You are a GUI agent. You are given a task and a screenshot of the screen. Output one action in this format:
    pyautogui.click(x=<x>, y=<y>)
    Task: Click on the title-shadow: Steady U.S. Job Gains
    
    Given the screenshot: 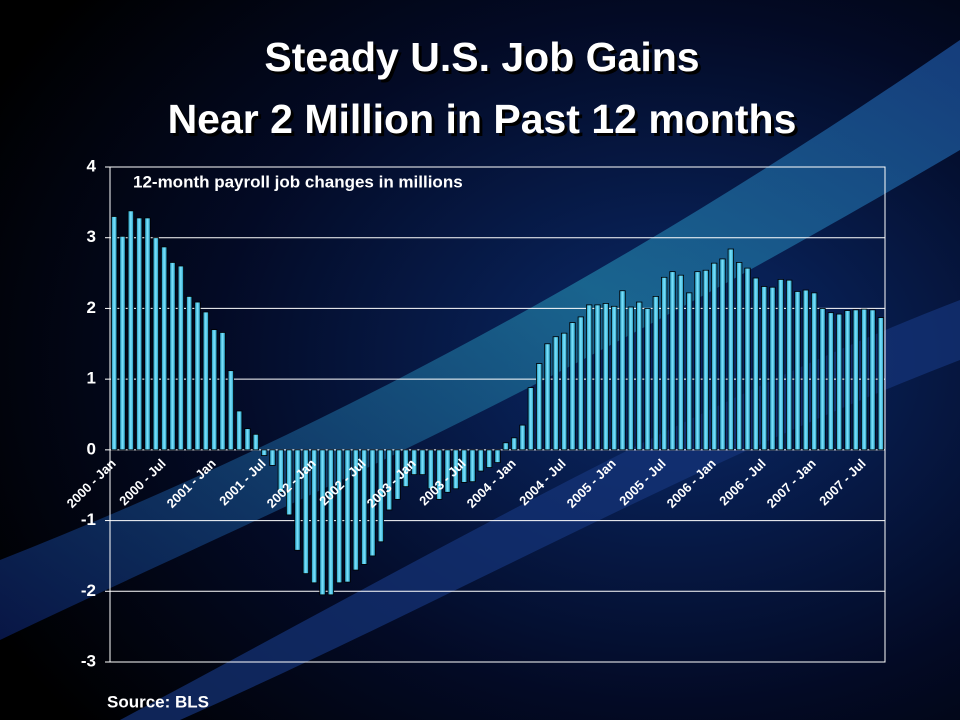 What is the action you would take?
    pyautogui.click(x=484, y=60)
    